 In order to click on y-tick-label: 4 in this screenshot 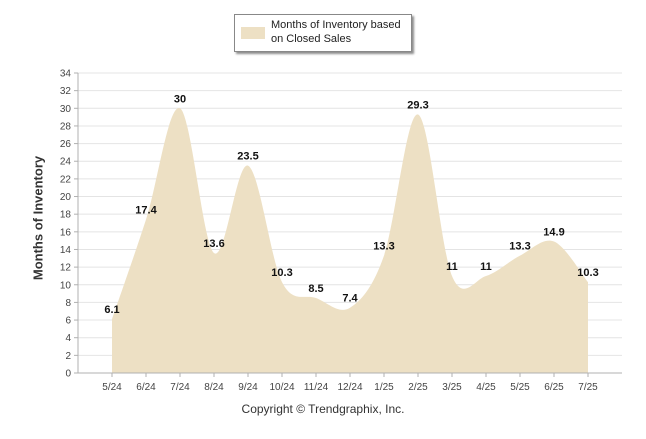, I will do `click(68, 338)`.